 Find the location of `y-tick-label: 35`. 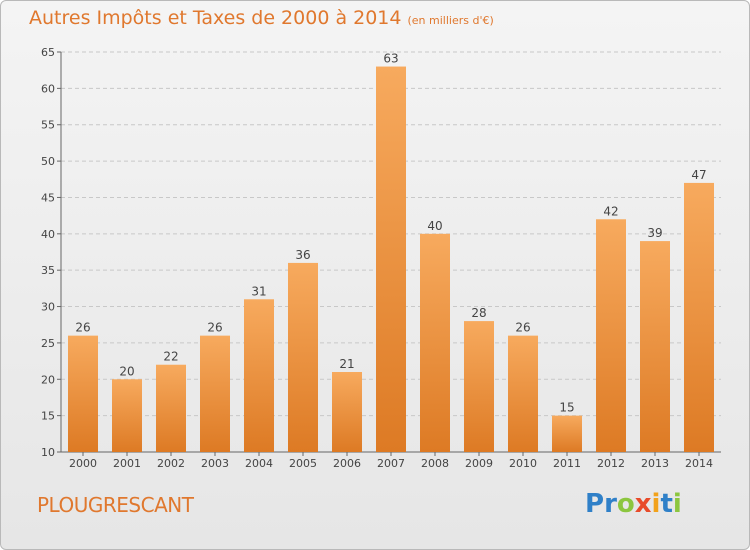

y-tick-label: 35 is located at coordinates (48, 270).